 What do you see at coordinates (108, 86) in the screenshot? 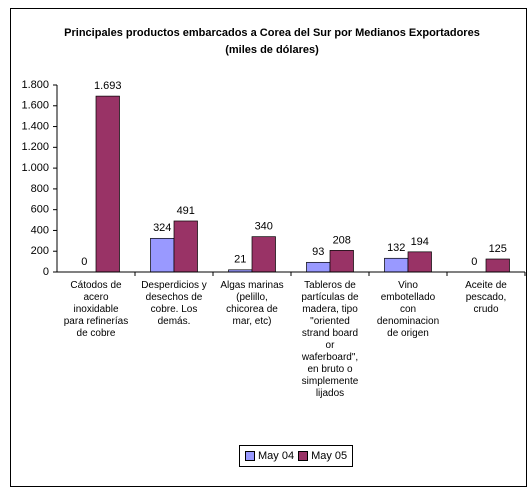
I see `data-label: 1.693` at bounding box center [108, 86].